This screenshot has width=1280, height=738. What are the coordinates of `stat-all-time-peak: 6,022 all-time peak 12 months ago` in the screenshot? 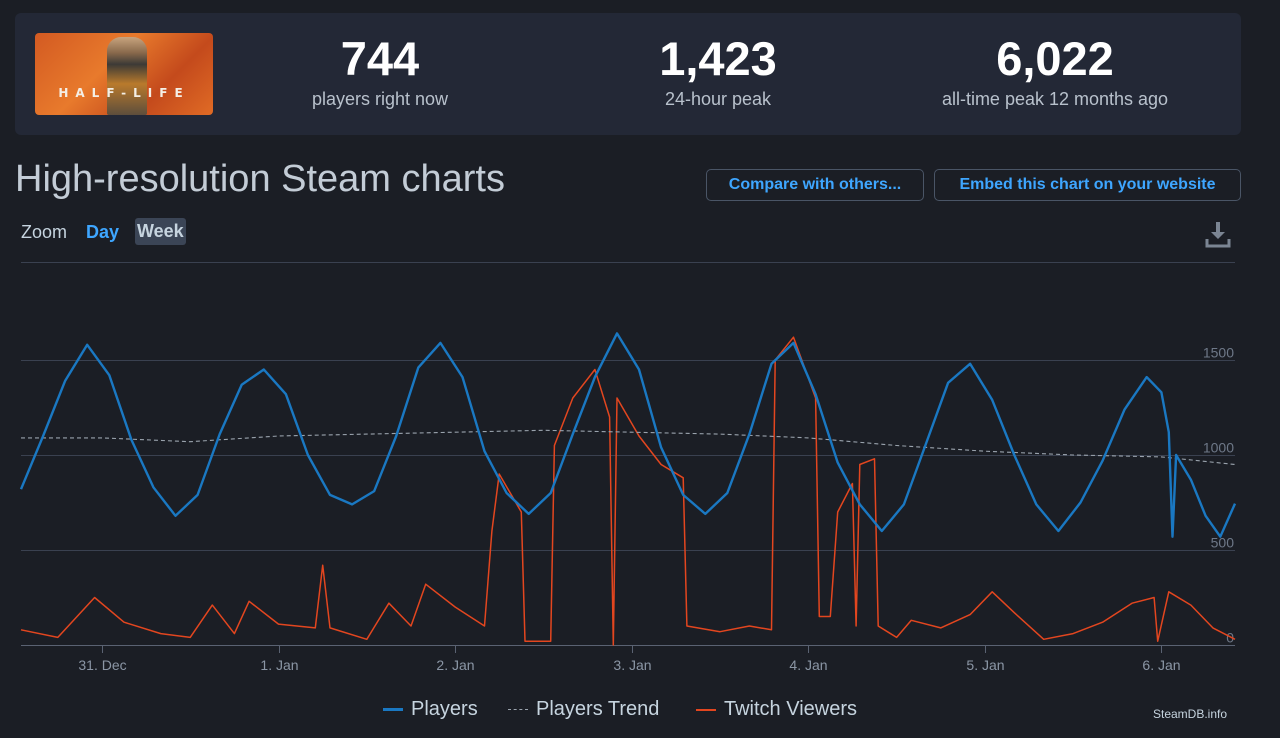 It's located at (1055, 71).